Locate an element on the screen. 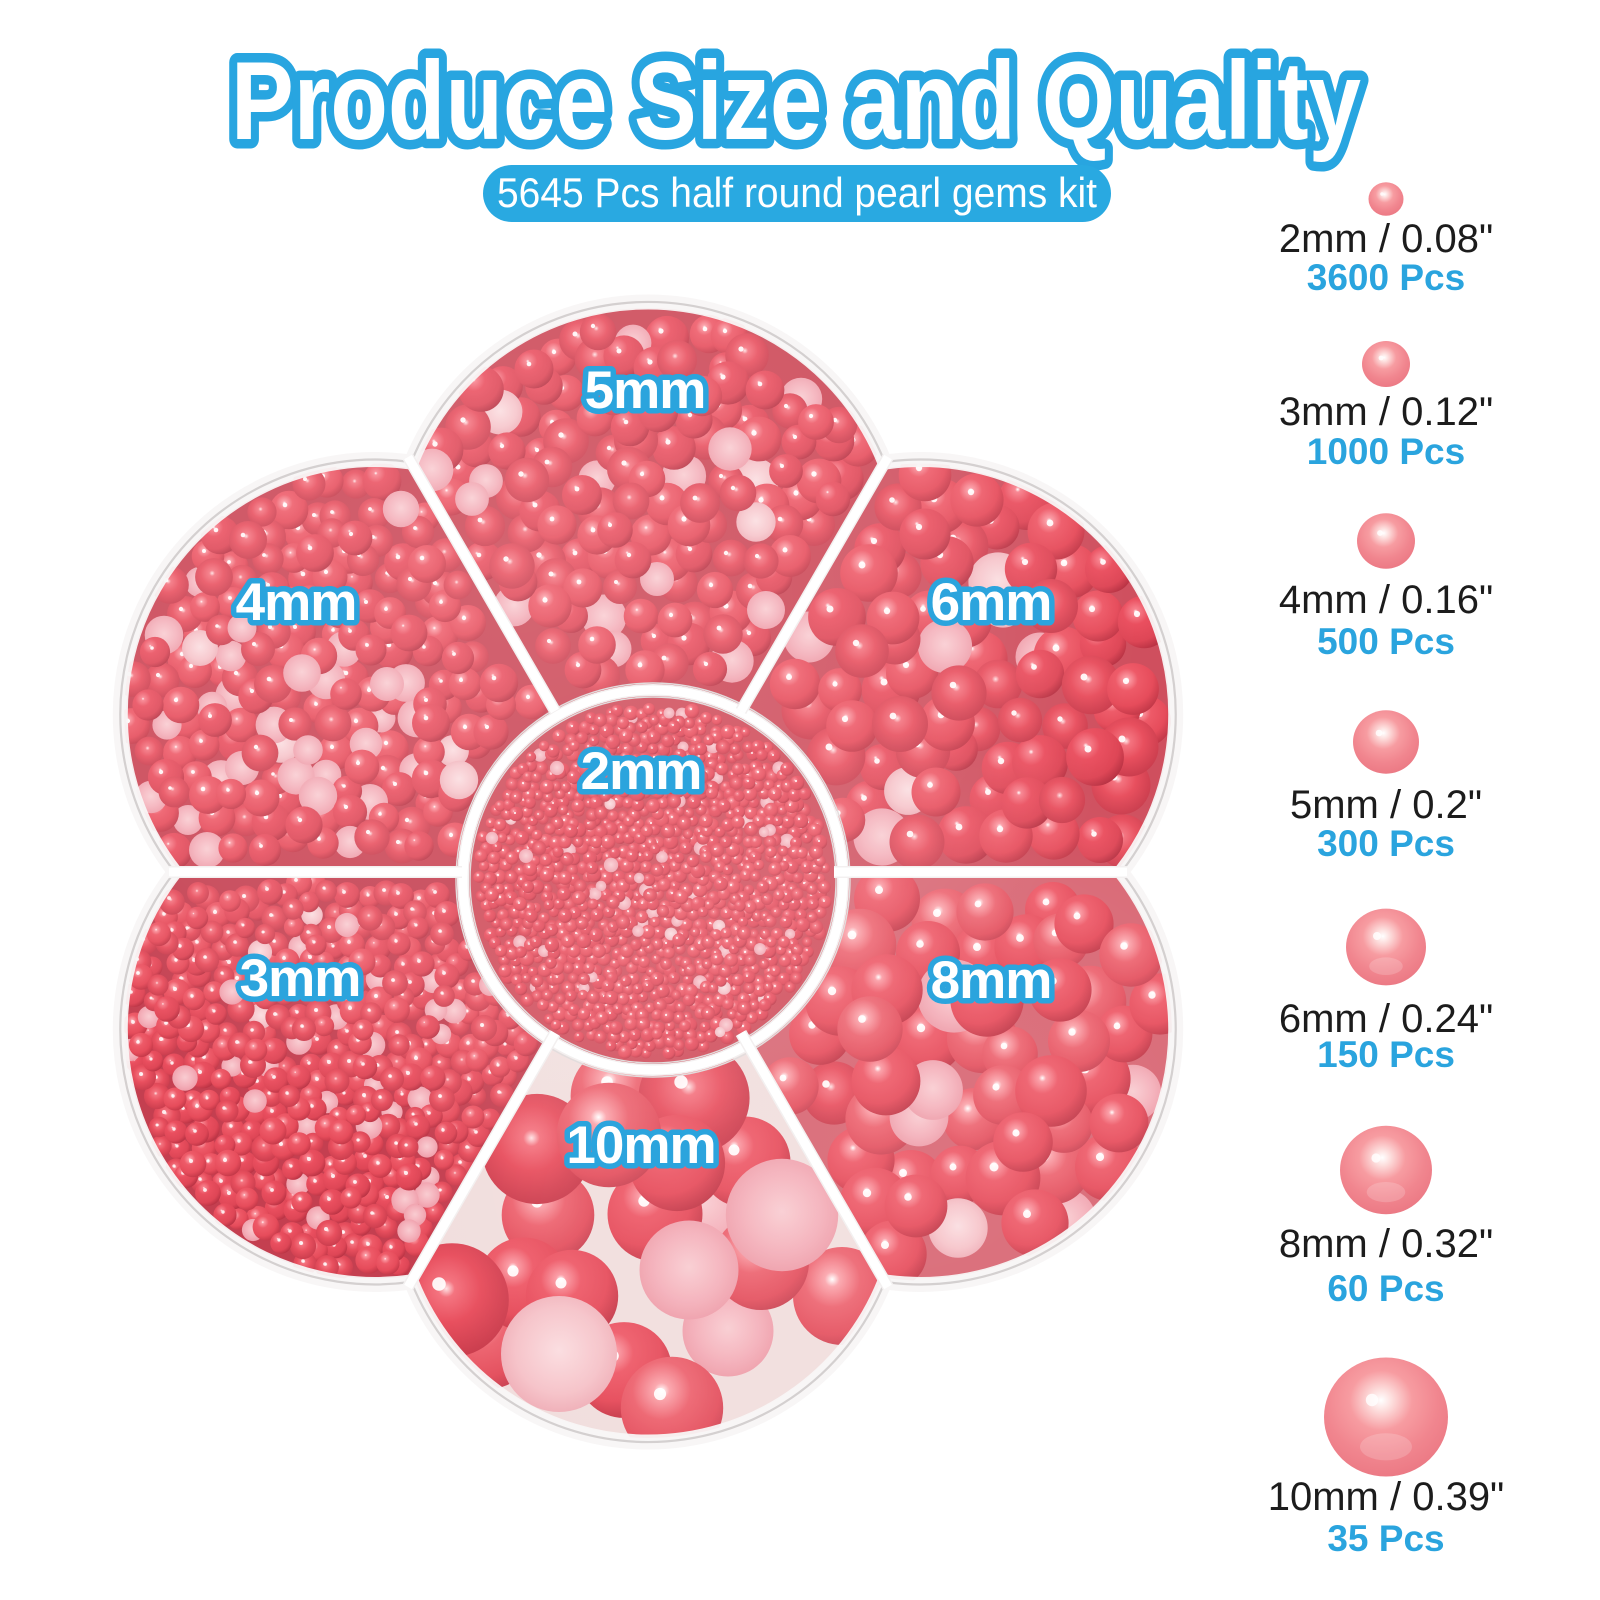 The width and height of the screenshot is (1600, 1600). svg-text: 10mm / 0.39" is located at coordinates (1386, 1497).